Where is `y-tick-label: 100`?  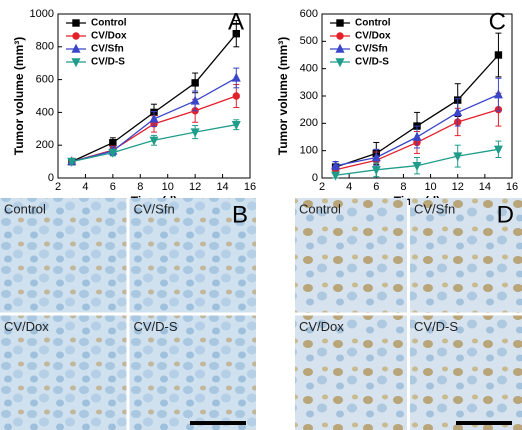 y-tick-label: 100 is located at coordinates (309, 151).